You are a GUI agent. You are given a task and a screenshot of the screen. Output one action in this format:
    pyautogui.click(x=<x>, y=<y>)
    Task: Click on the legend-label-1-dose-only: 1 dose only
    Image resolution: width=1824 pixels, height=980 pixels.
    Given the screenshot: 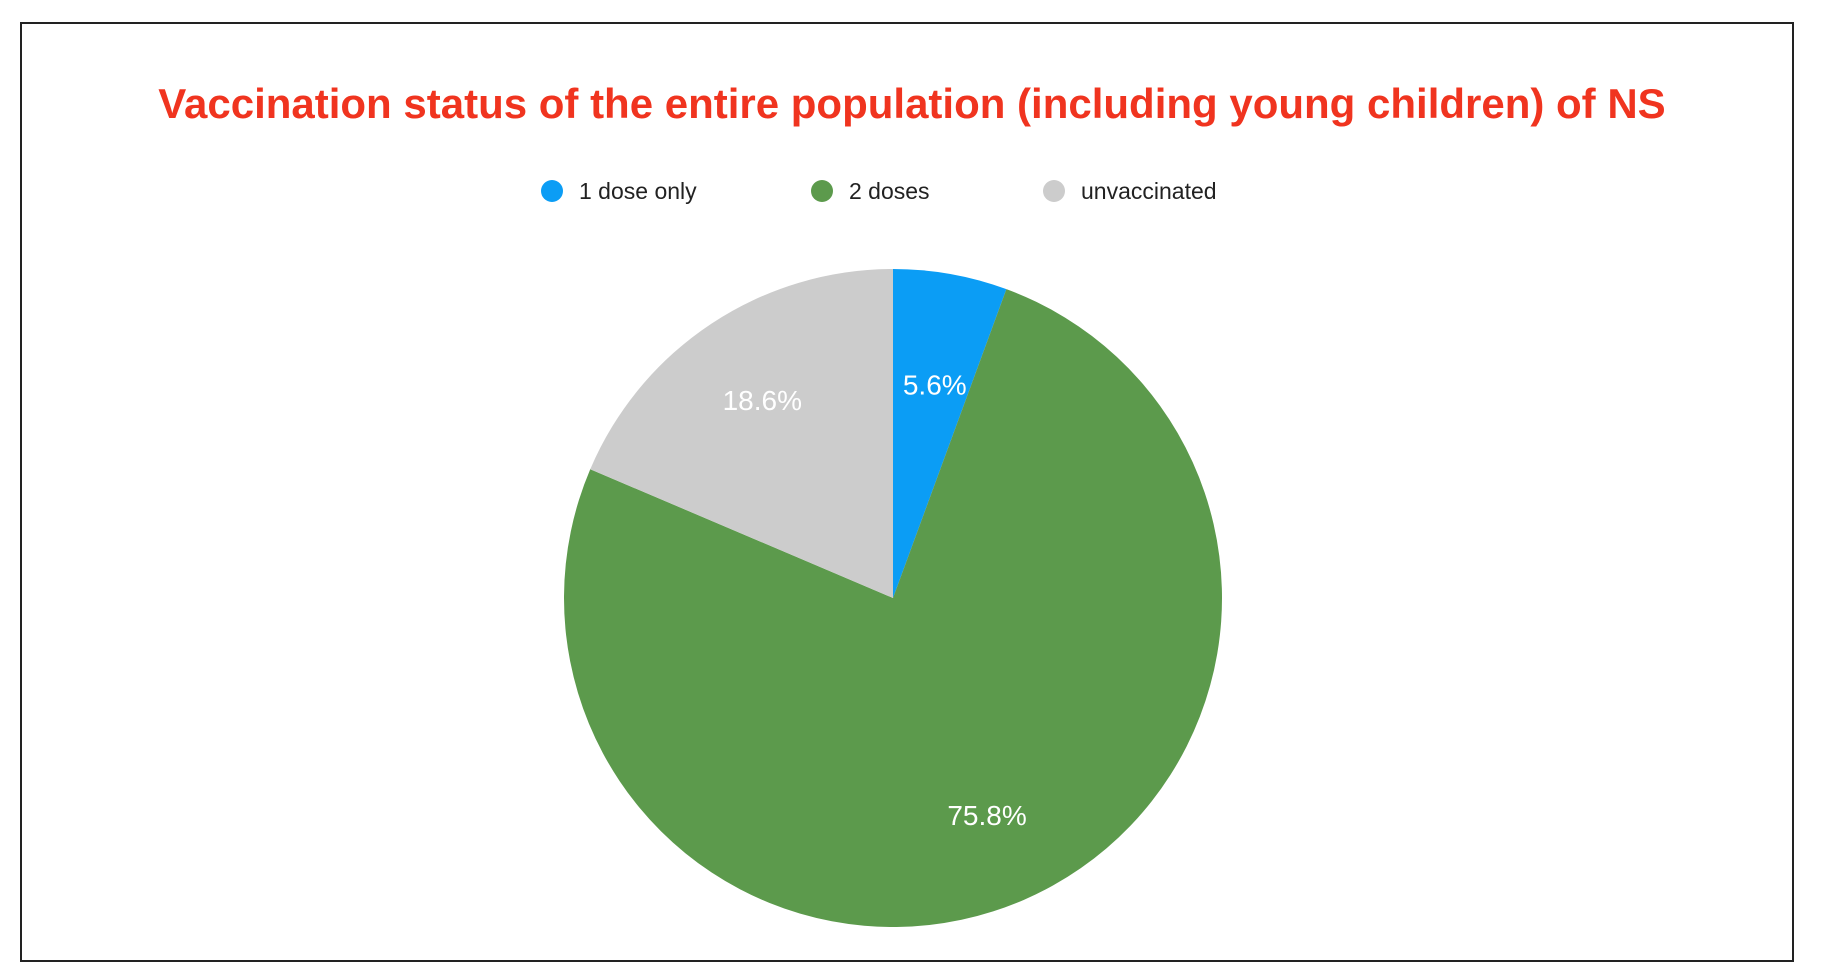 What is the action you would take?
    pyautogui.click(x=638, y=190)
    